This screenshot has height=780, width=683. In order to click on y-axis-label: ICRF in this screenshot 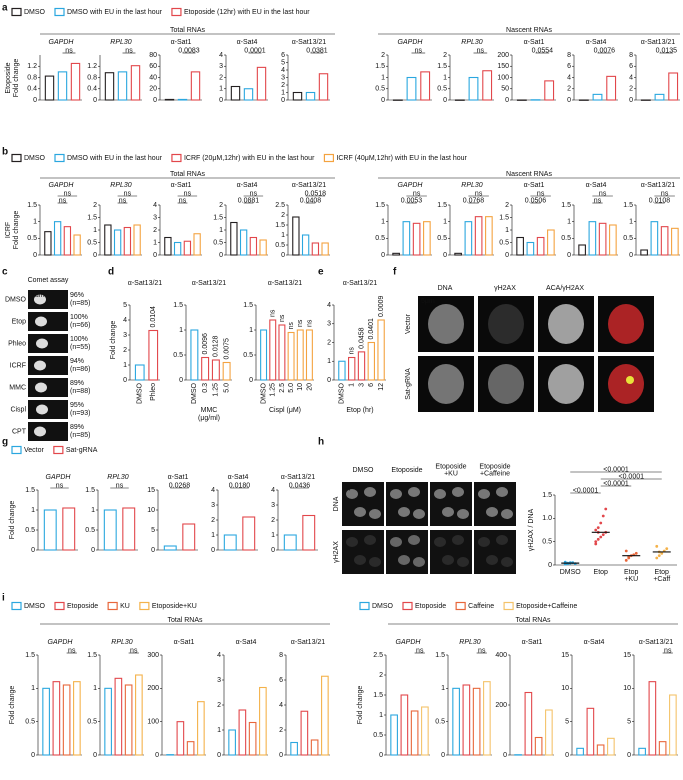, I will do `click(8, 230)`.